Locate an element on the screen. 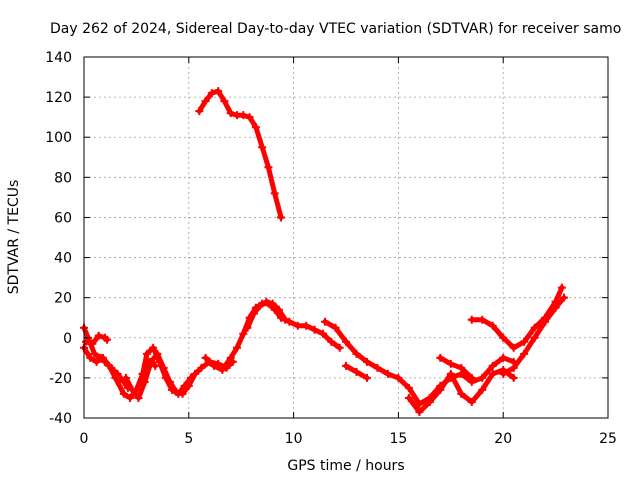 This screenshot has height=484, width=640. x-tick-label: 0 is located at coordinates (84, 439).